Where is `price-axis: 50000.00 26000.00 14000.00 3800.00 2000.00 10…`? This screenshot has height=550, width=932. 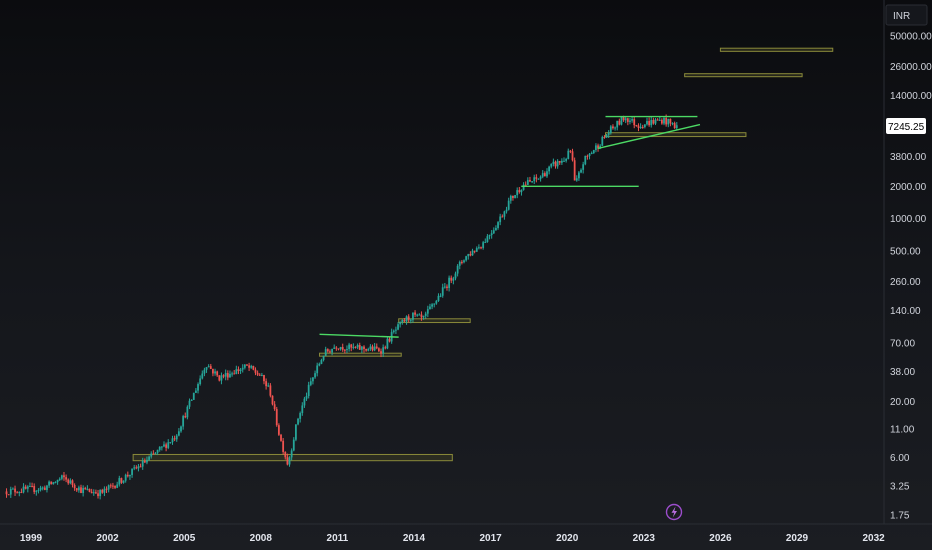 price-axis: 50000.00 26000.00 14000.00 3800.00 2000.00 10… is located at coordinates (911, 277).